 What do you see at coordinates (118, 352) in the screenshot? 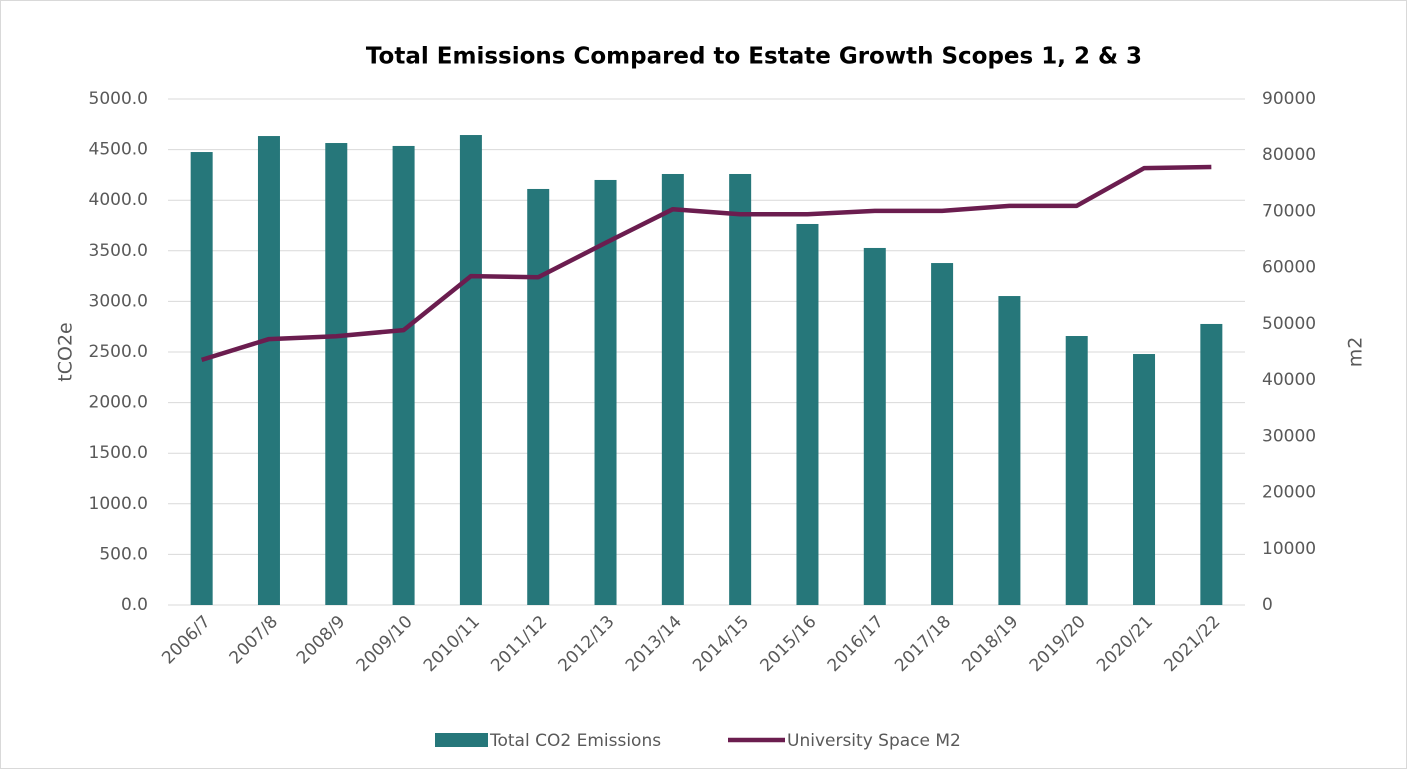
I see `y-tick-label: 2500.0` at bounding box center [118, 352].